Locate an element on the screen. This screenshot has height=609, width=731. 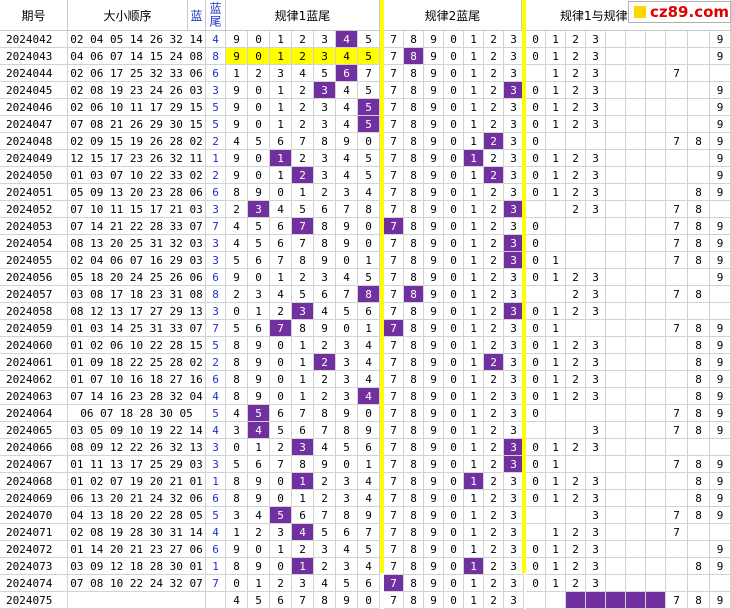
blue-tail-cell: 4 is located at coordinates (216, 39).